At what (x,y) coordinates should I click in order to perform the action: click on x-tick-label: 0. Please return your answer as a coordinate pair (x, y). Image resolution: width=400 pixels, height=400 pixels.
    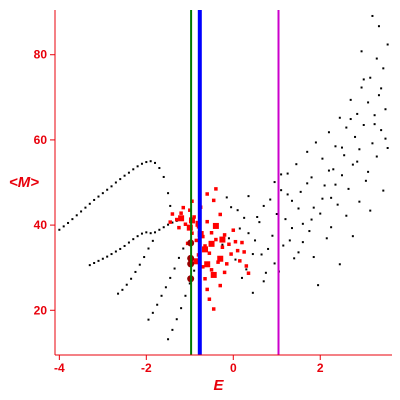
    Looking at the image, I should click on (233, 368).